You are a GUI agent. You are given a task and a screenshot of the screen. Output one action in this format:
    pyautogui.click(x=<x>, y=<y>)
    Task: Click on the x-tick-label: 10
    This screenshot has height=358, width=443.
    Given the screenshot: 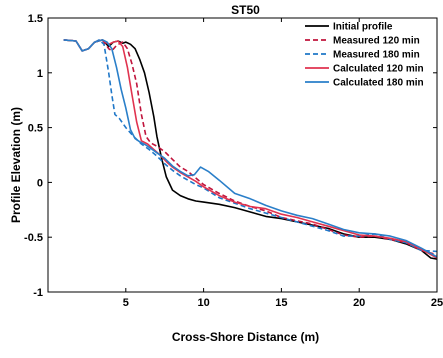 What is the action you would take?
    pyautogui.click(x=203, y=303)
    